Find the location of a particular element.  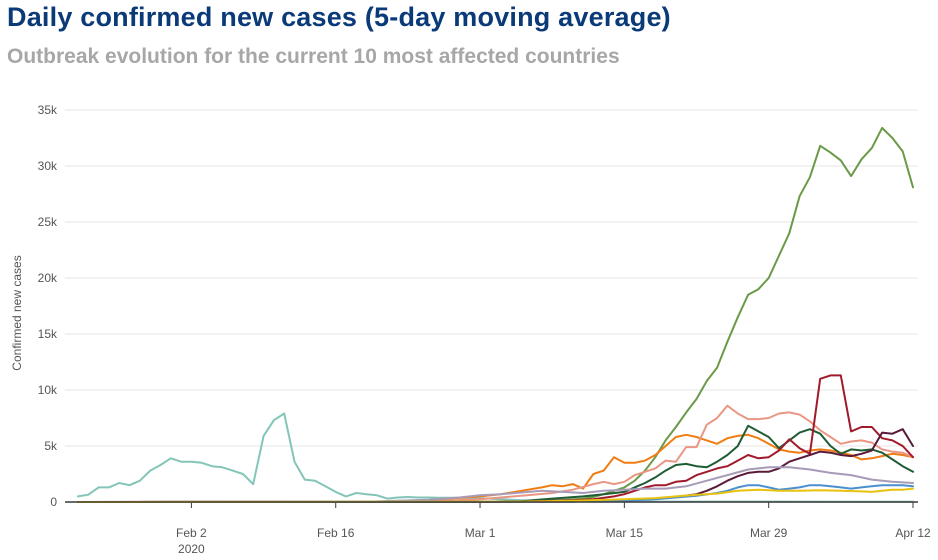

x-tick-label: Apr 12 is located at coordinates (913, 533).